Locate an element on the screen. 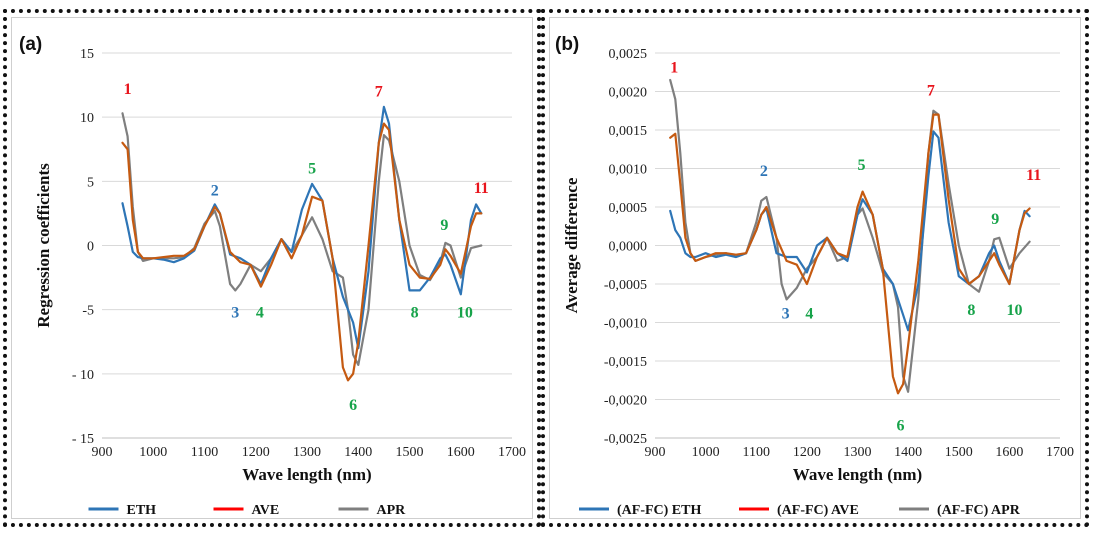 This screenshot has width=1093, height=534. y-tick-label: -0,0020 is located at coordinates (625, 401).